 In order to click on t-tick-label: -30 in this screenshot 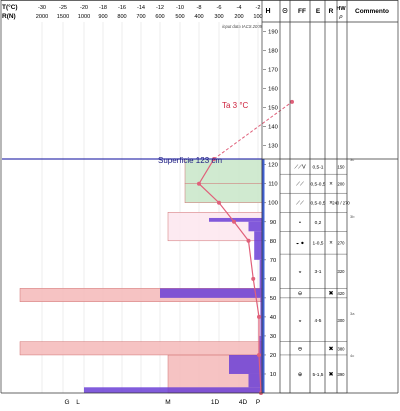, I will do `click(42, 8)`.